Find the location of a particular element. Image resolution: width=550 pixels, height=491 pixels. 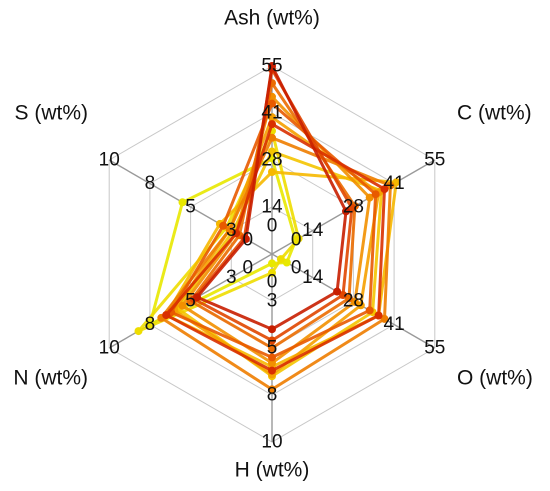

axis-1-tick-1: 14 is located at coordinates (313, 230).